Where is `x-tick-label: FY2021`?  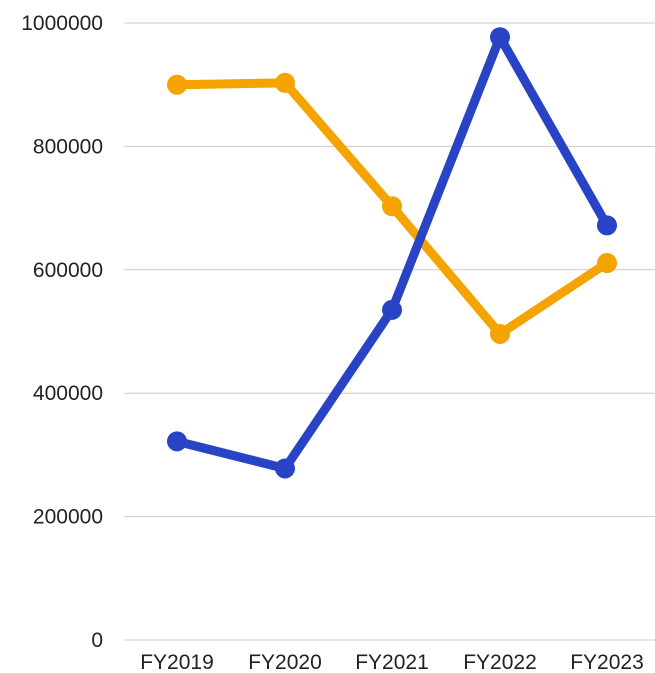
x-tick-label: FY2021 is located at coordinates (392, 662).